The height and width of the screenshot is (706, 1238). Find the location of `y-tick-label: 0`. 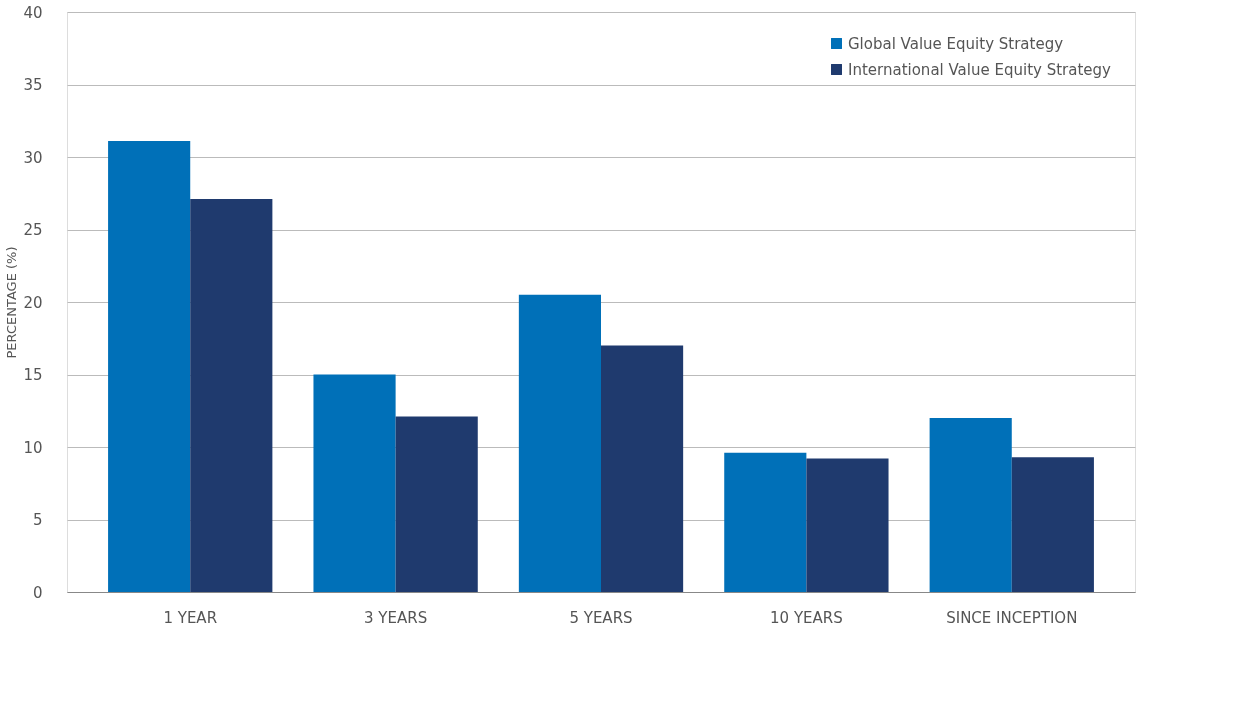

y-tick-label: 0 is located at coordinates (37, 592).